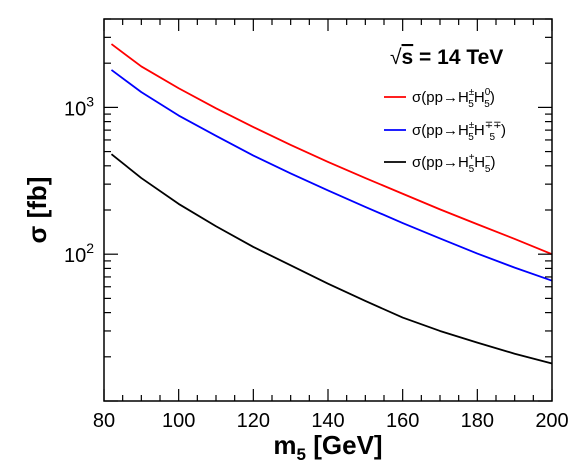 This screenshot has width=581, height=466. Describe the element at coordinates (453, 163) in the screenshot. I see `legend-label-3: σ(pp→H+ 5H− 5)` at that location.